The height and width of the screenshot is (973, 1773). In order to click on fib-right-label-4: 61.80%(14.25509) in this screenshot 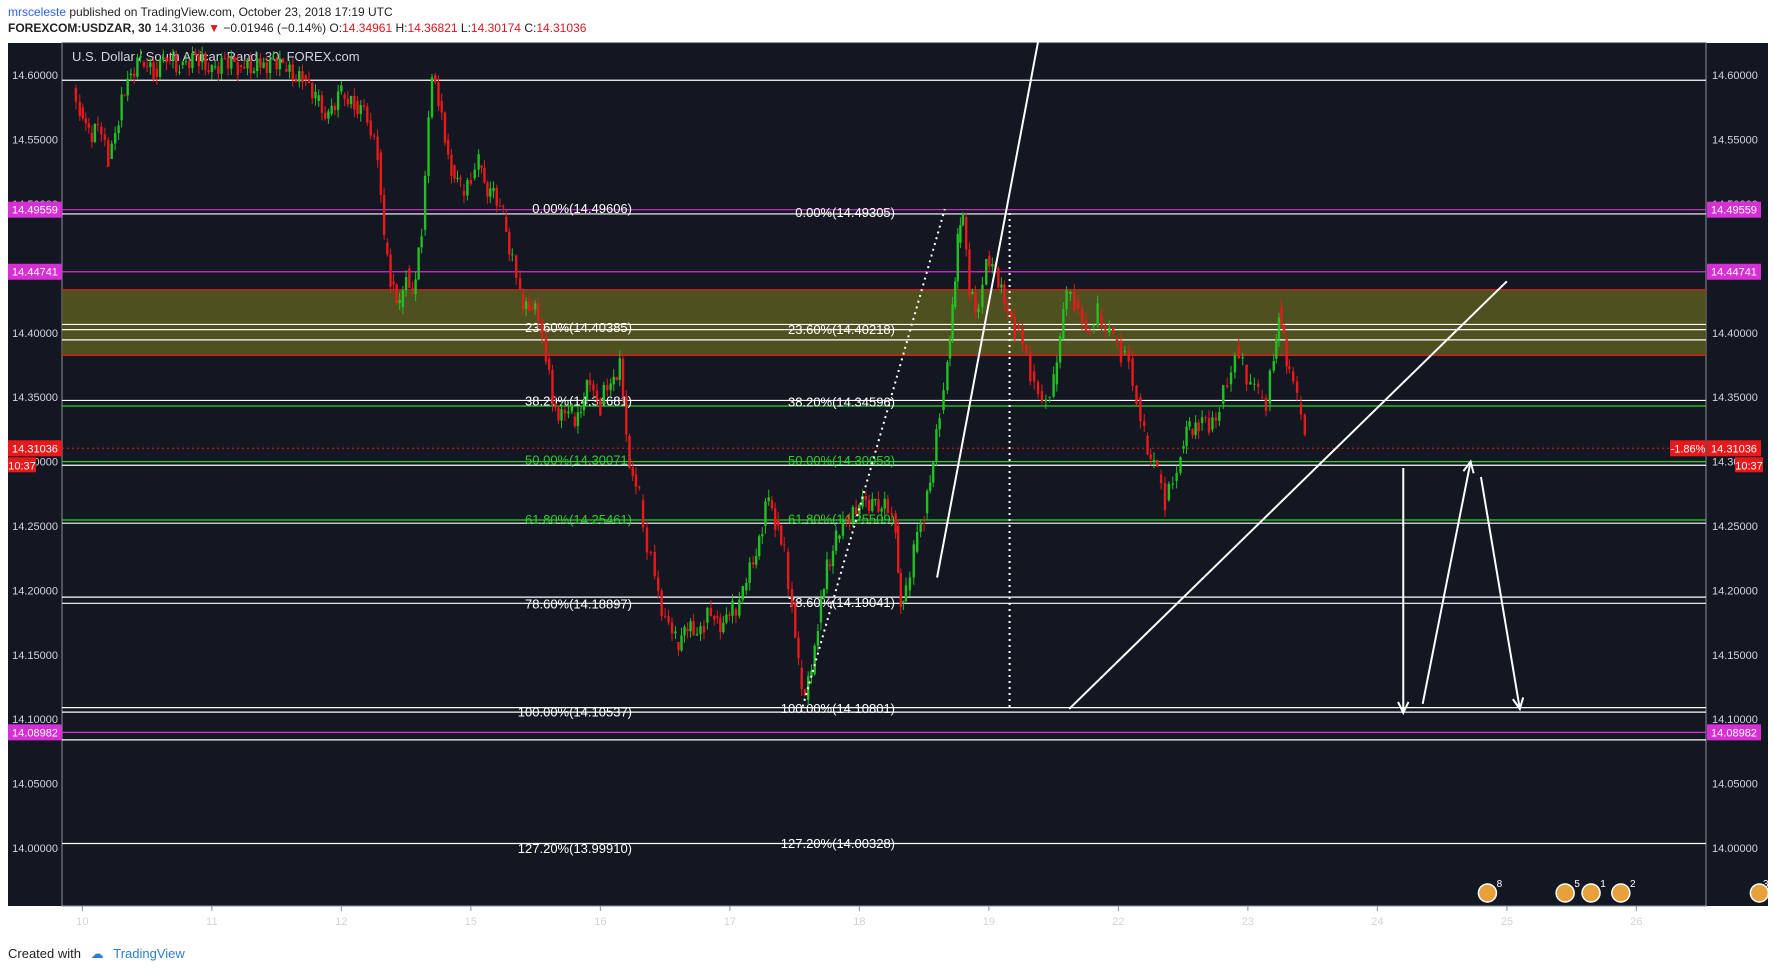, I will do `click(841, 518)`.